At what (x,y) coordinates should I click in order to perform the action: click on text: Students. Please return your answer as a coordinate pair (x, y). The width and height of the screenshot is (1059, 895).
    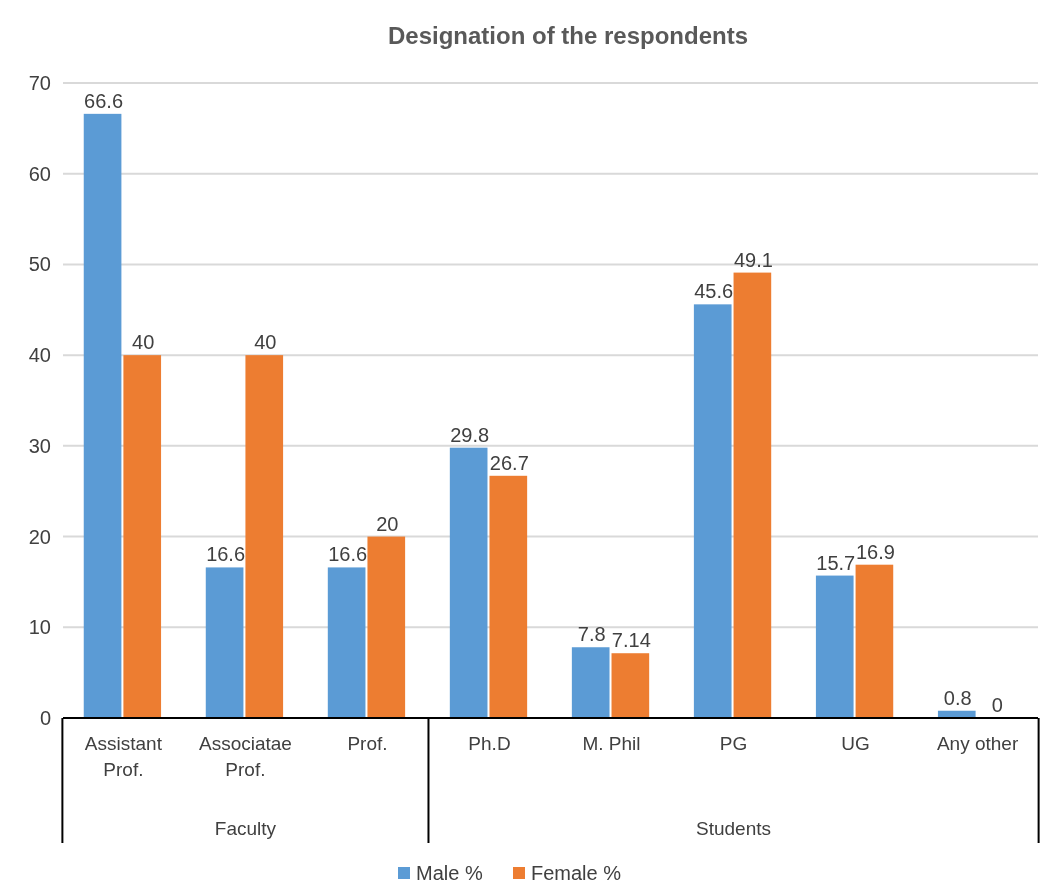
    Looking at the image, I should click on (734, 828).